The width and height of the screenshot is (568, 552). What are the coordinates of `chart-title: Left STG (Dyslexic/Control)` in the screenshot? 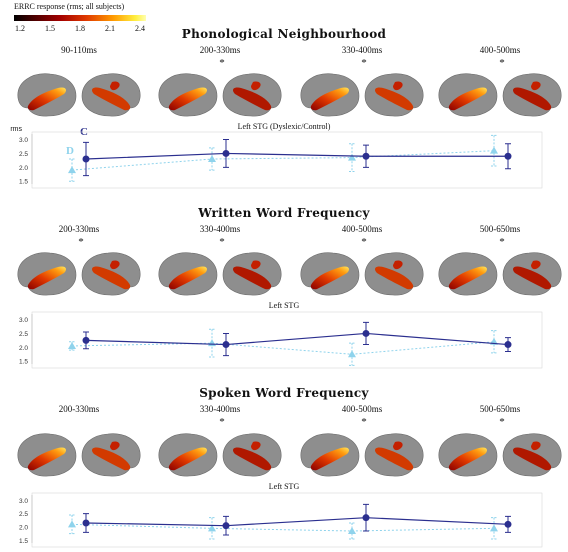 It's located at (284, 126).